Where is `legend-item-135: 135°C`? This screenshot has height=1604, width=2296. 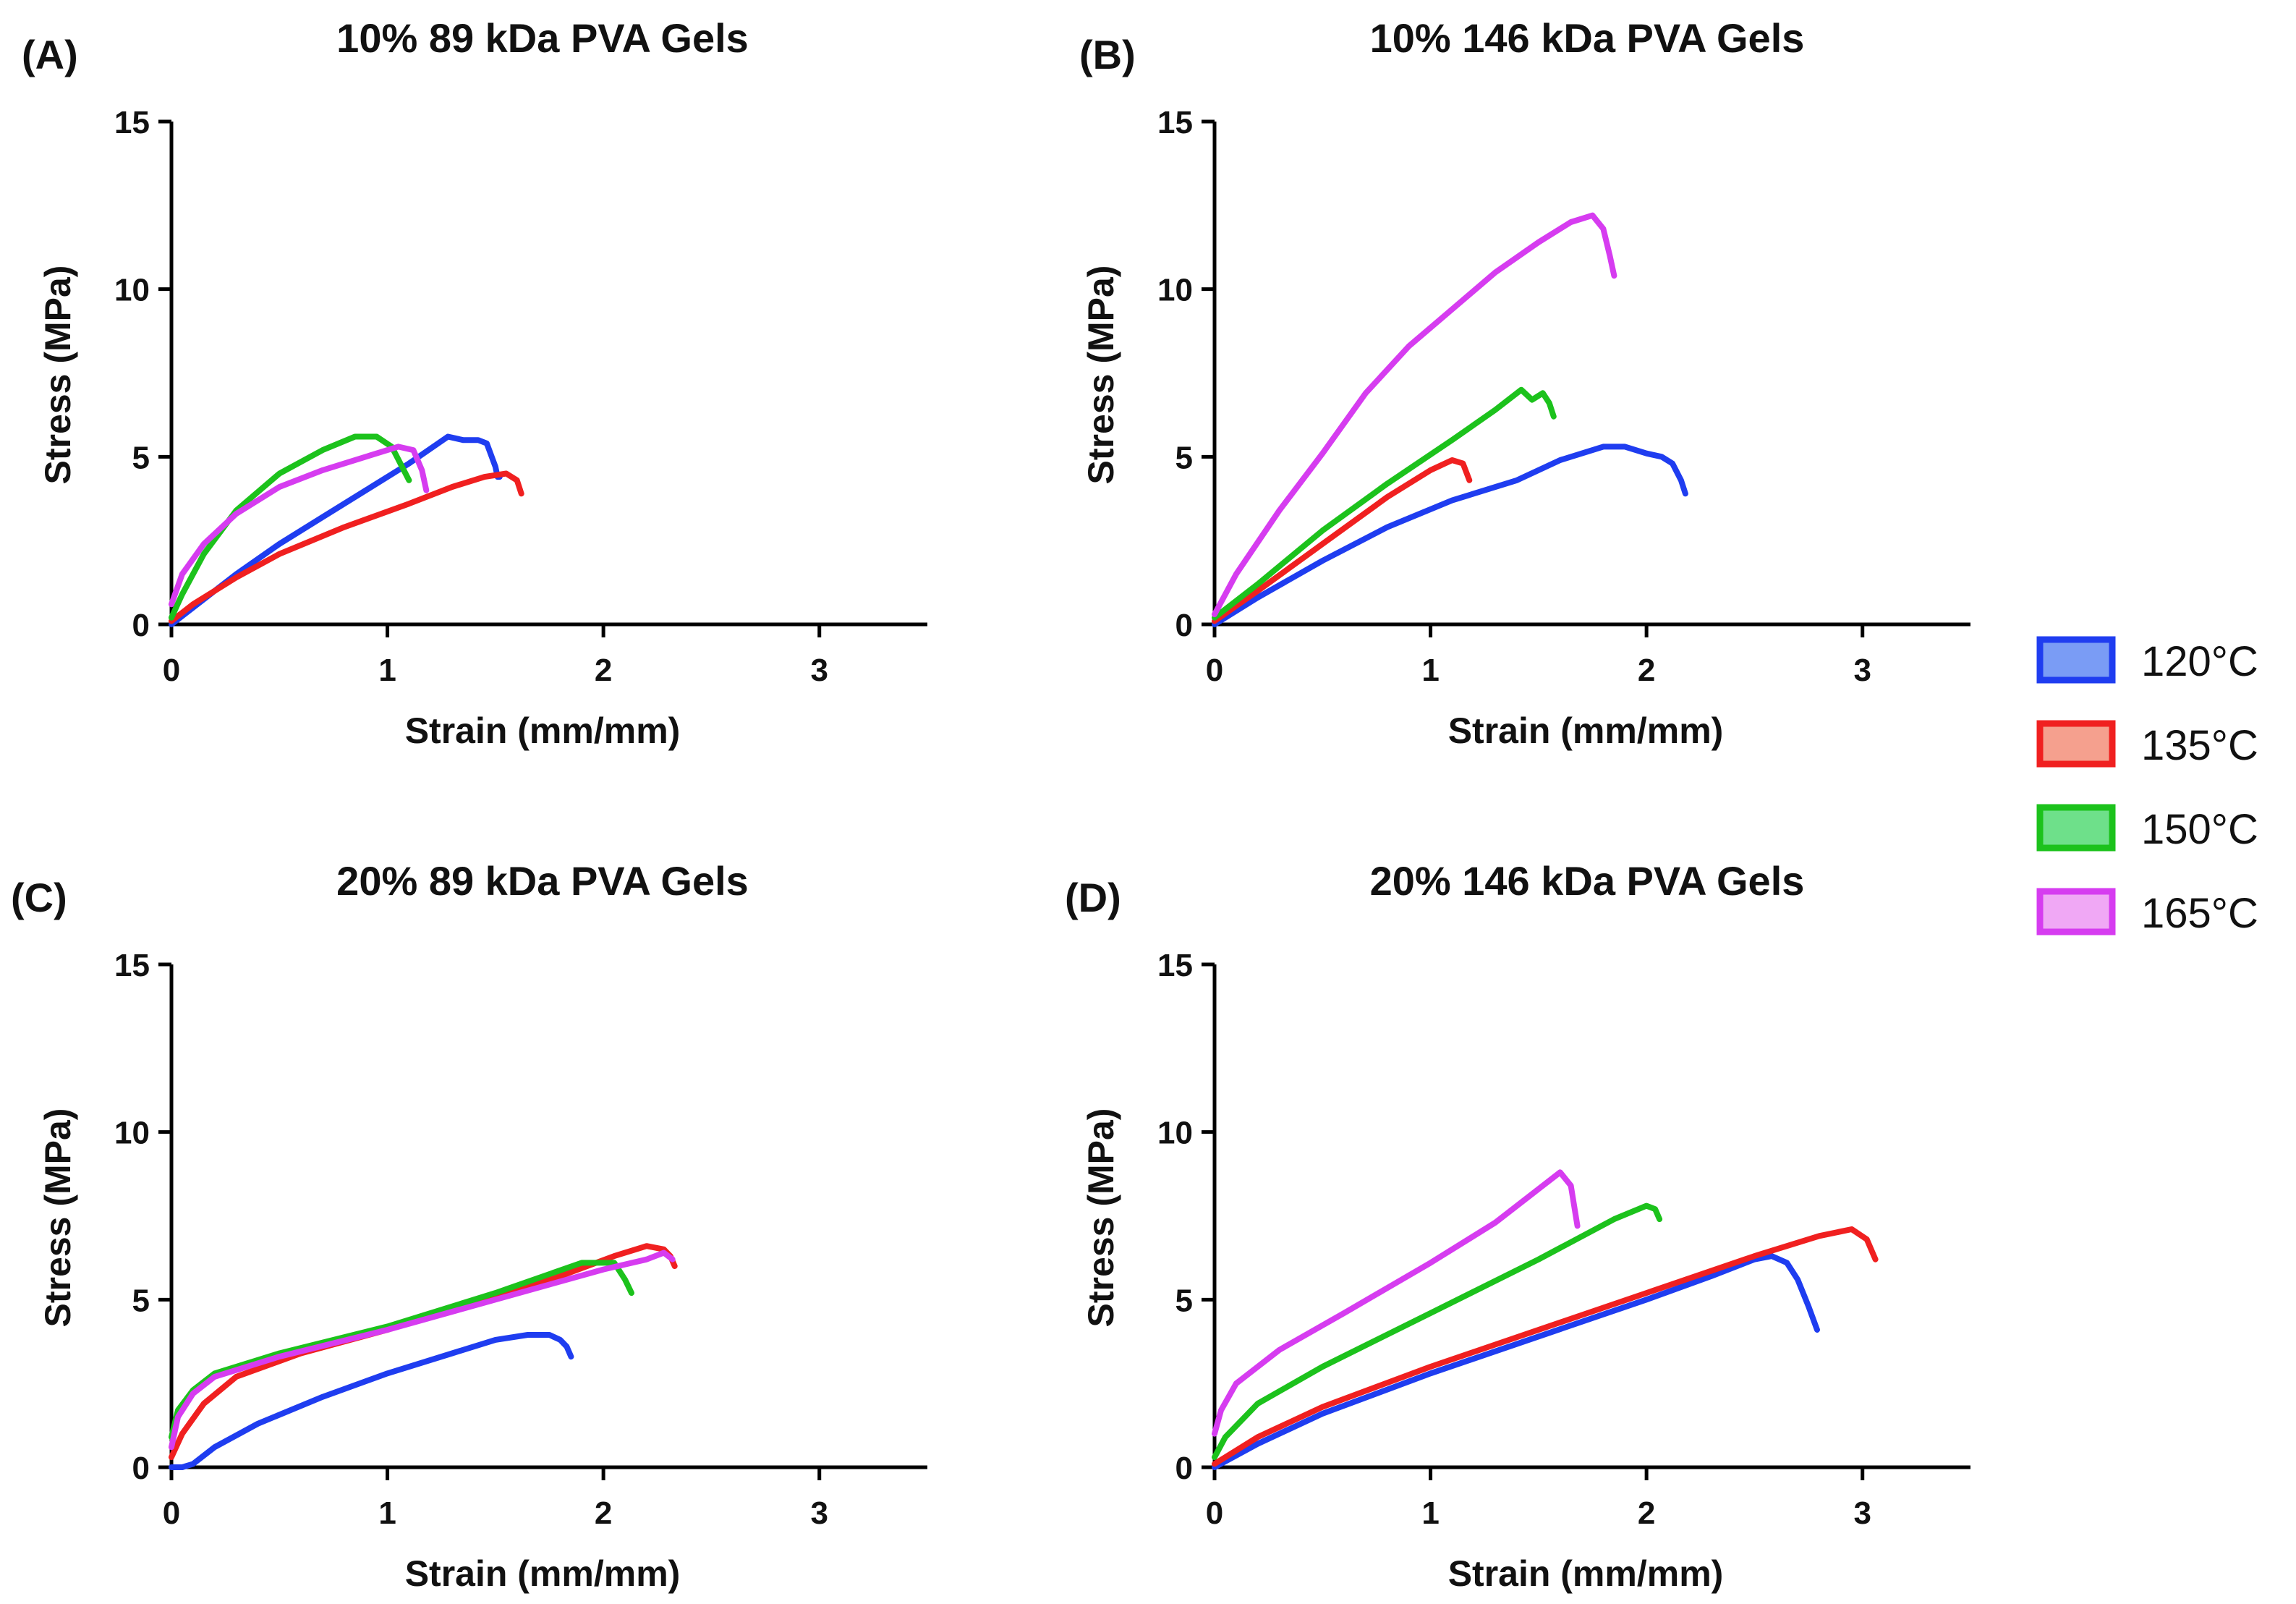
legend-item-135: 135°C is located at coordinates (2147, 744).